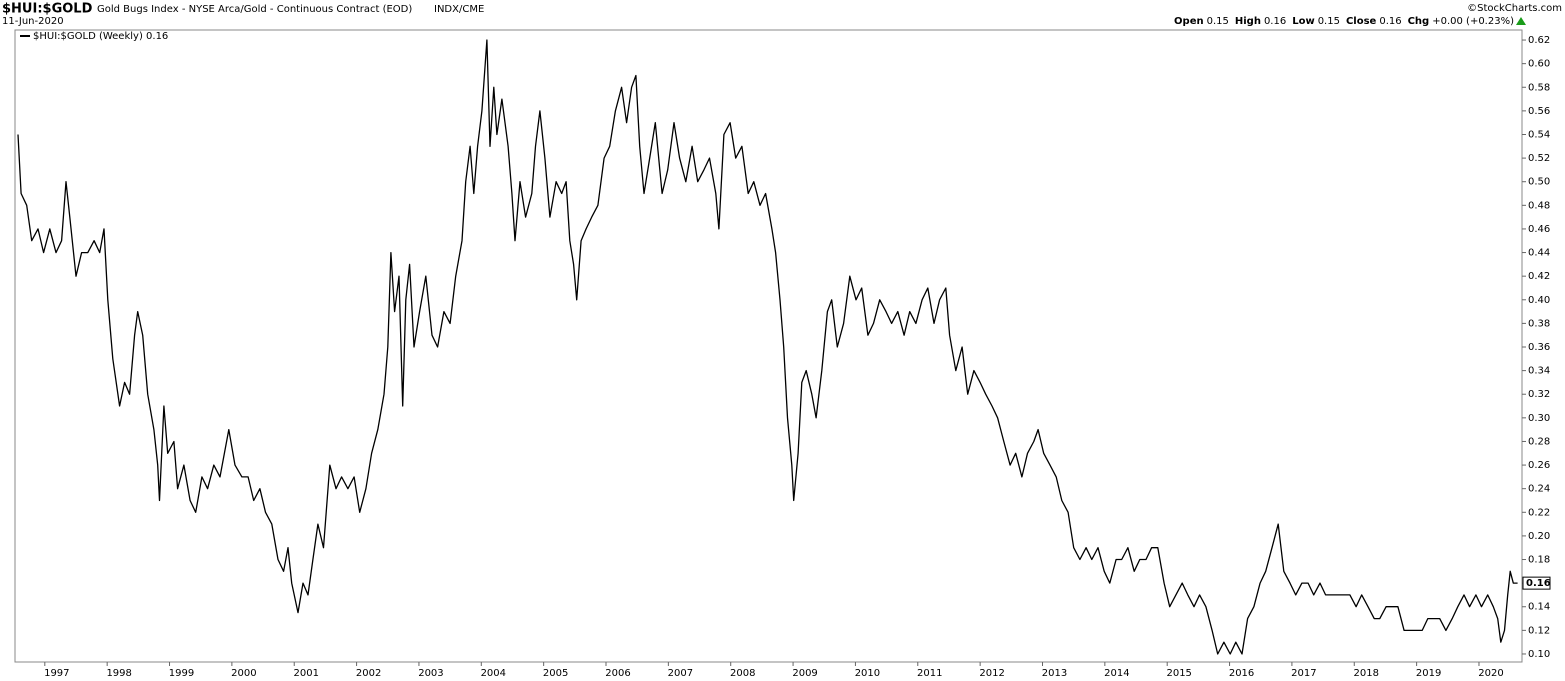 Image resolution: width=1565 pixels, height=681 pixels. I want to click on y-tick-label: 0.42, so click(1539, 276).